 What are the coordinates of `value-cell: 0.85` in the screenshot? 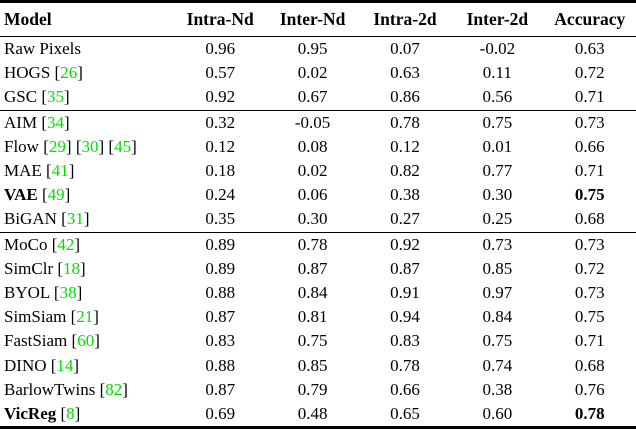 It's located at (312, 365).